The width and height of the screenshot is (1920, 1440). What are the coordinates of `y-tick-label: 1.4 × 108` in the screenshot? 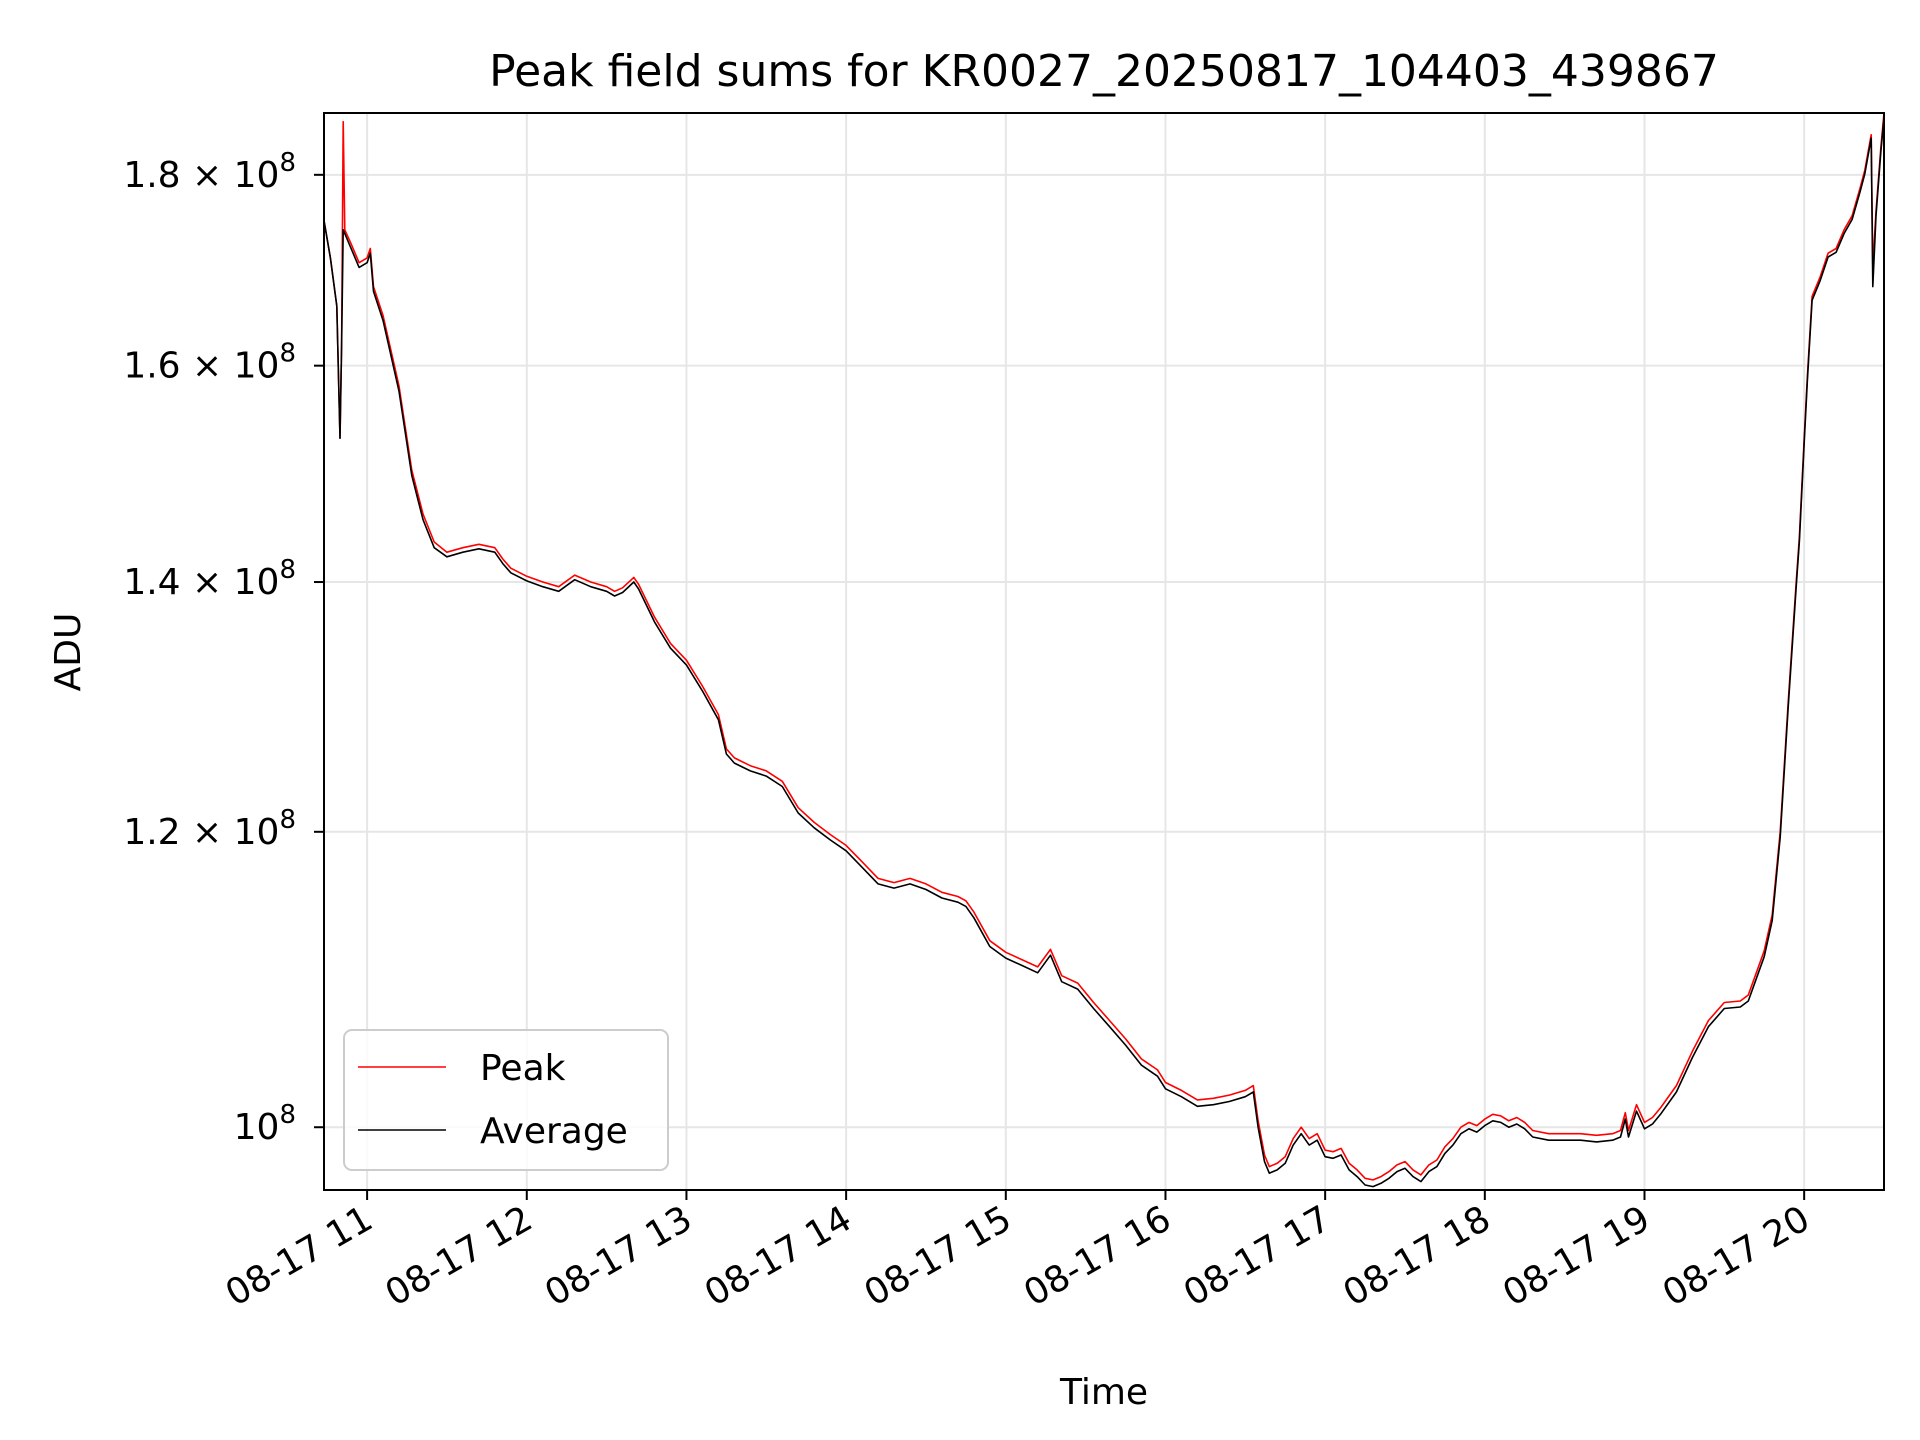 It's located at (209, 579).